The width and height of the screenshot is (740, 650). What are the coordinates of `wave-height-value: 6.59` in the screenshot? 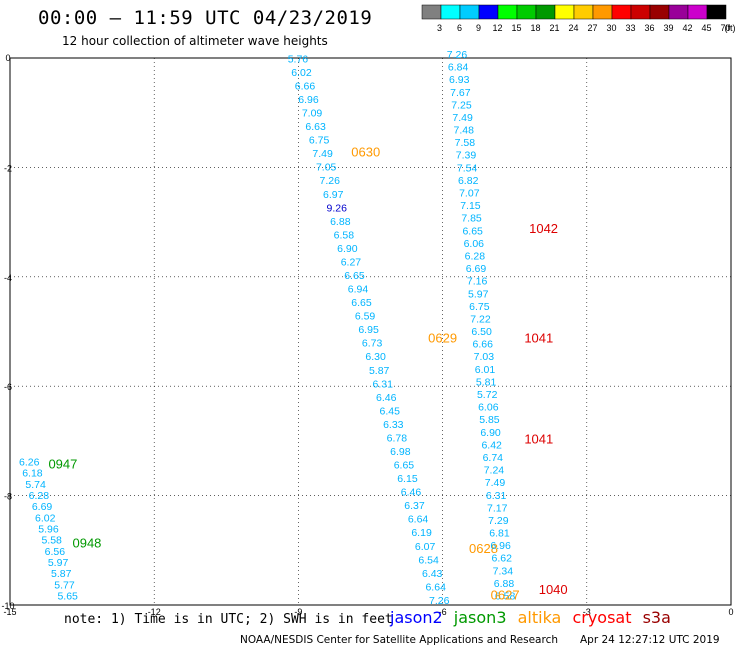 It's located at (365, 317).